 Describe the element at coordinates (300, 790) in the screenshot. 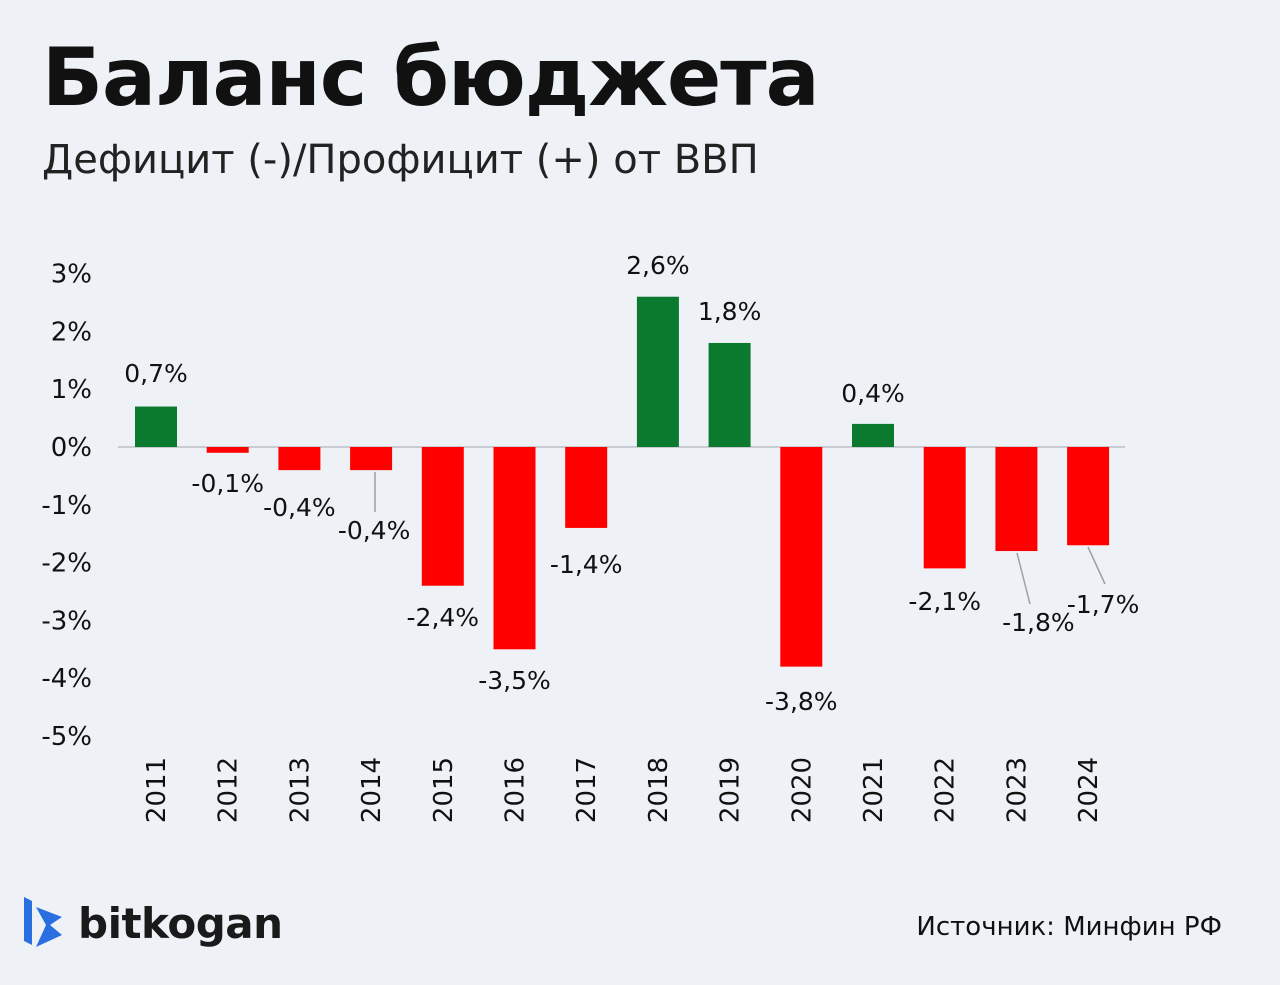

I see `x-tick-label: 2013` at that location.